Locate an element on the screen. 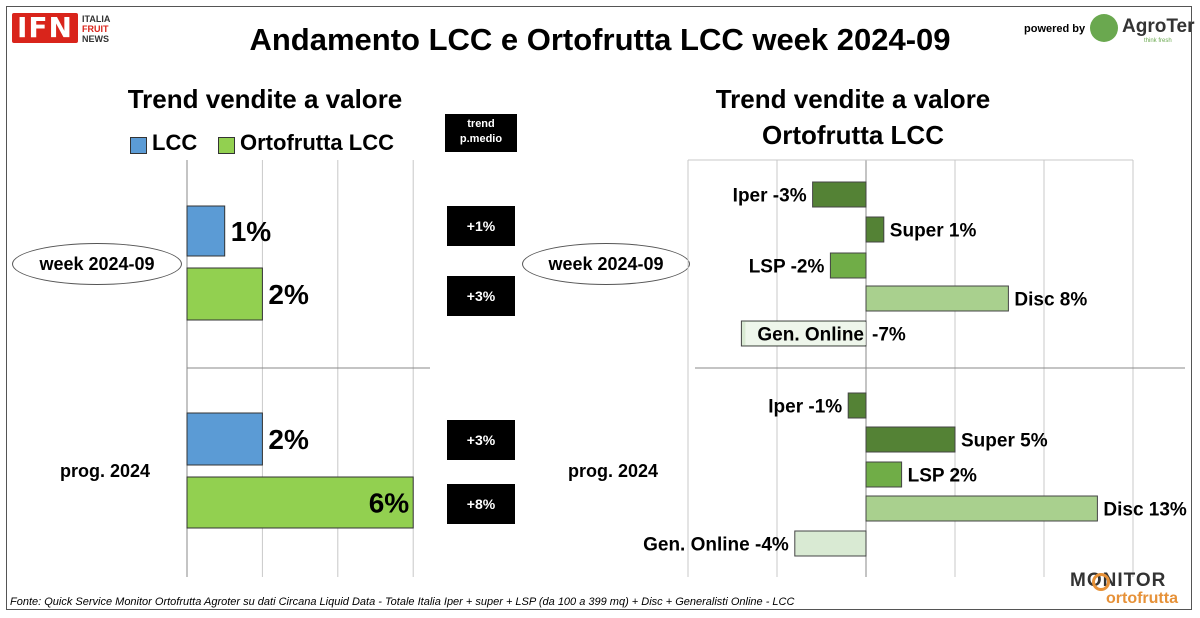 The height and width of the screenshot is (618, 1200). right-bar-label-1-0: Iper -1% is located at coordinates (805, 407).